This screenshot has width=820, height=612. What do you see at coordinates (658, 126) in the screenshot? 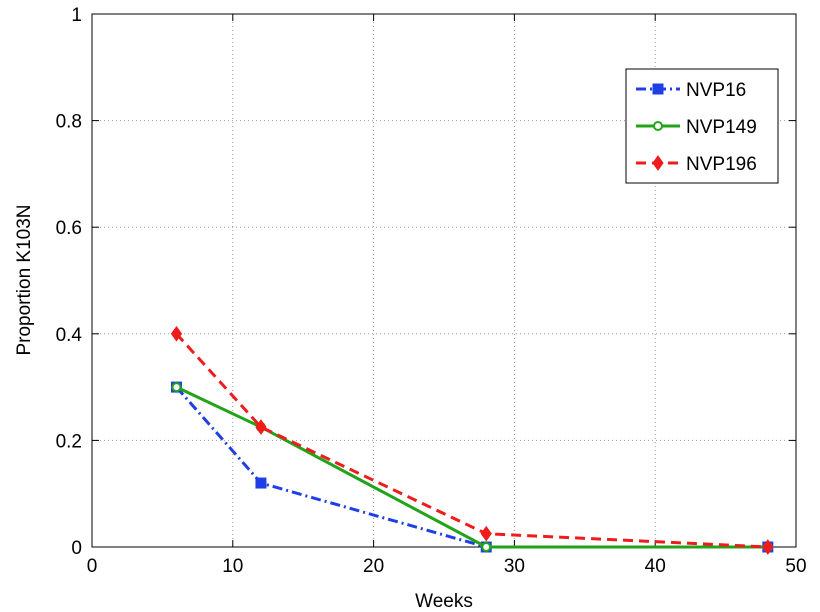
I see `legend-marker-nvp149` at bounding box center [658, 126].